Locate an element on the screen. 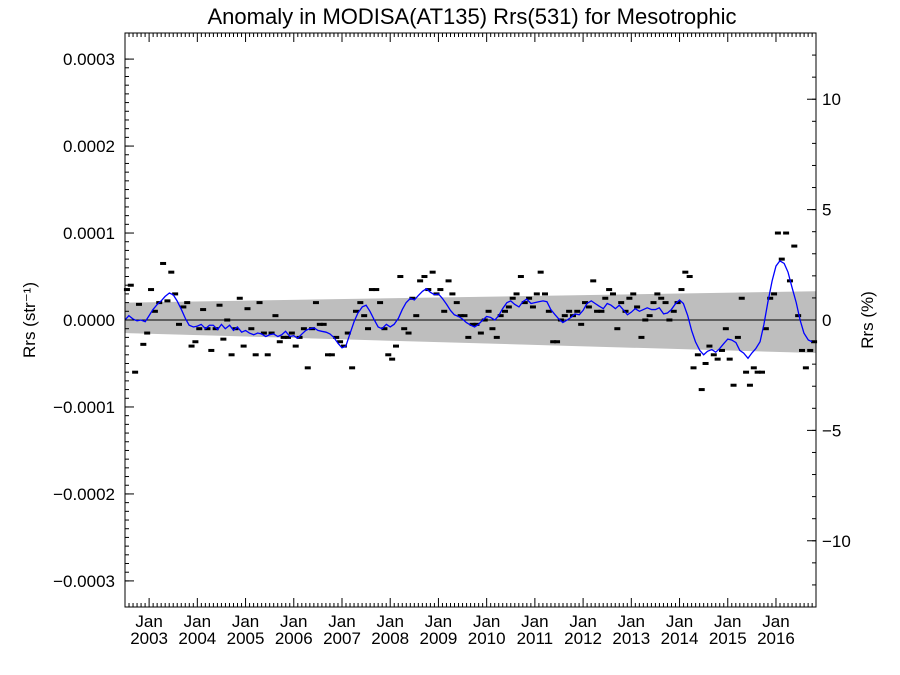 The height and width of the screenshot is (675, 900). uncertainty-band is located at coordinates (470, 322).